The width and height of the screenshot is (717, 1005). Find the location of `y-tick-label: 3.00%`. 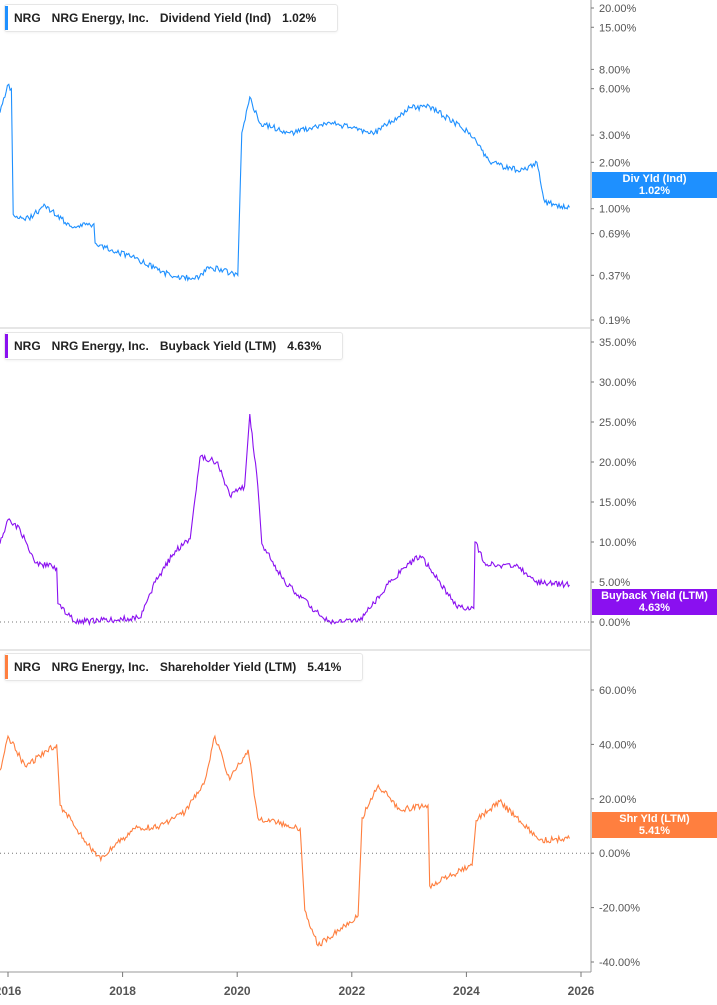

y-tick-label: 3.00% is located at coordinates (614, 136).